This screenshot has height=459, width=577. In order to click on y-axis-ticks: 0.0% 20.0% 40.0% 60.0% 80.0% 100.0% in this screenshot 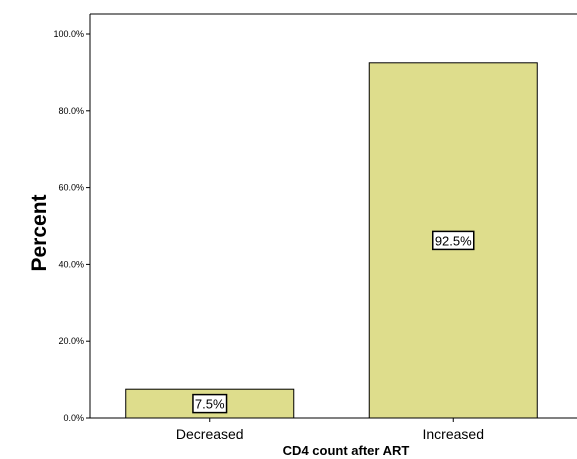, I will do `click(71, 226)`.